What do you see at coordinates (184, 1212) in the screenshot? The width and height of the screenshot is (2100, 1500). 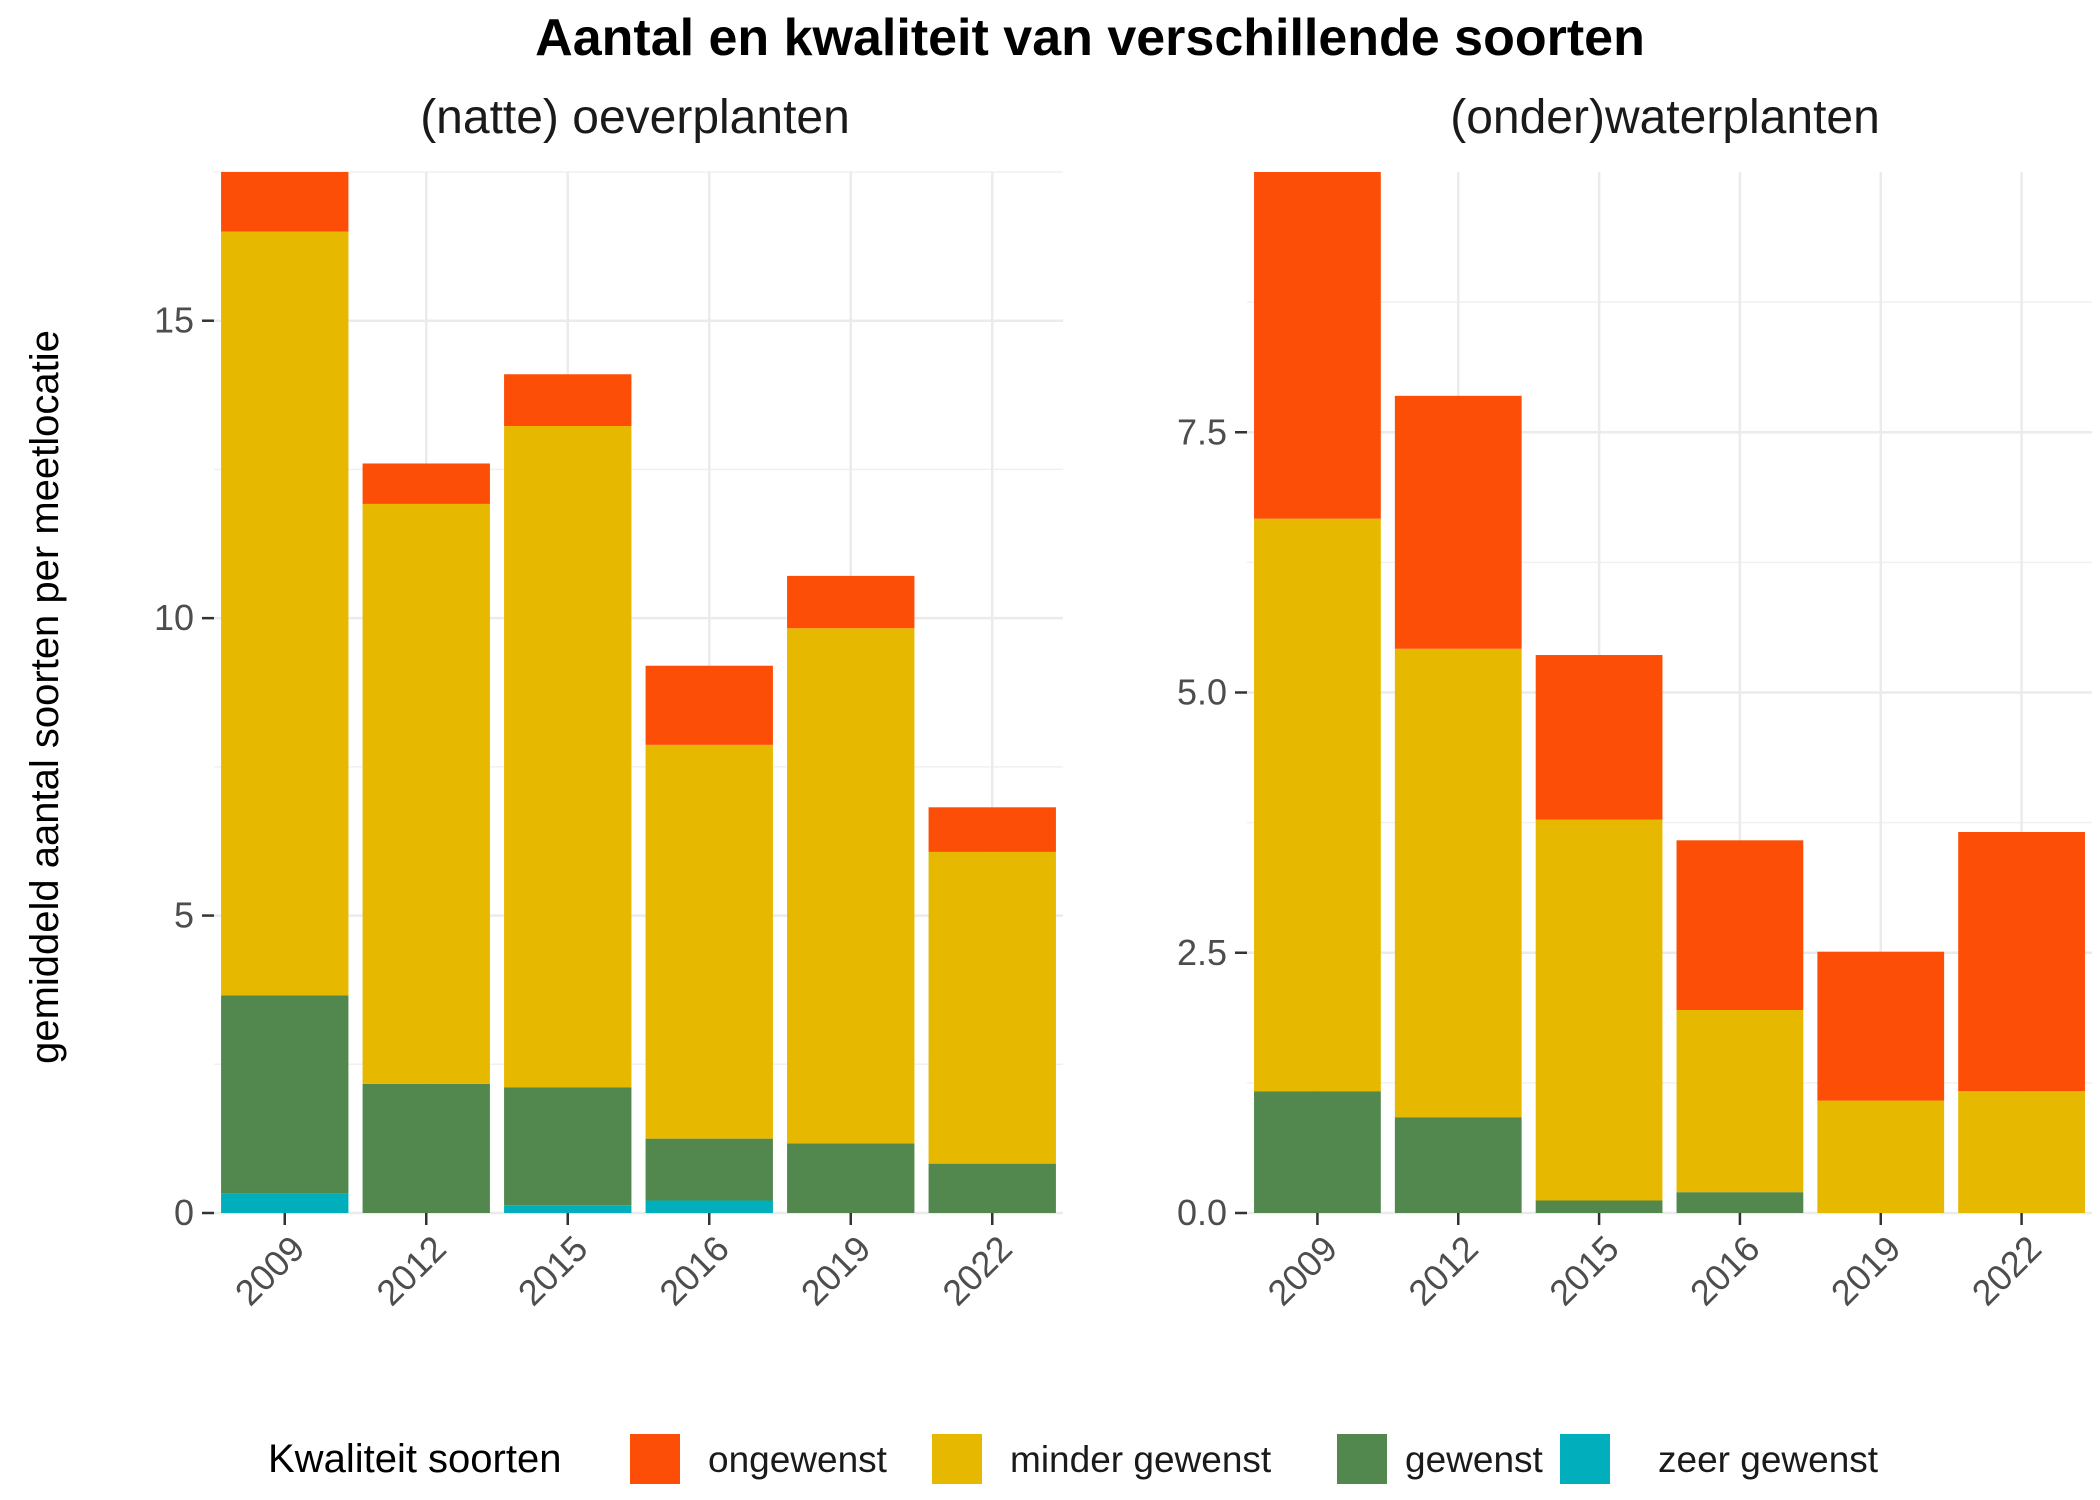 I see `y-tick-label: 0` at bounding box center [184, 1212].